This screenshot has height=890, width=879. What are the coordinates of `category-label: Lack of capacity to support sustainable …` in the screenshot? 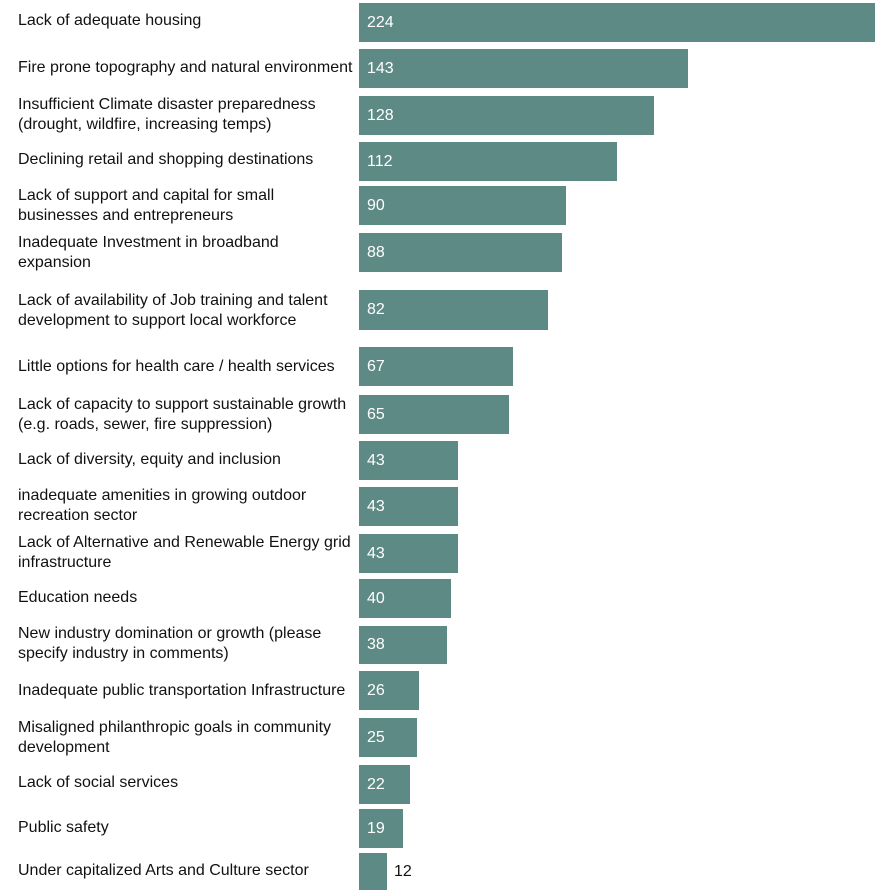 It's located at (182, 414).